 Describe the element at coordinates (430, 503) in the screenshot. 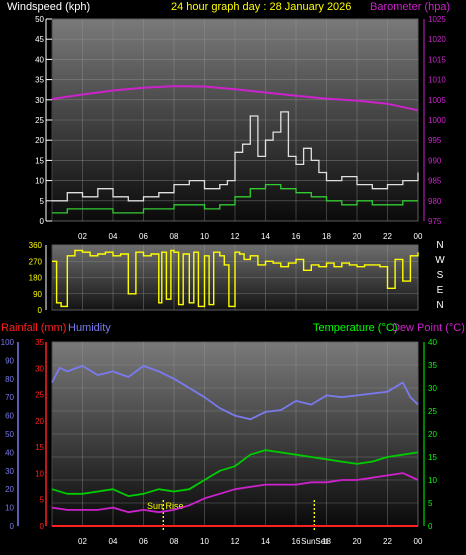

I see `temp-tick-label: 5` at that location.